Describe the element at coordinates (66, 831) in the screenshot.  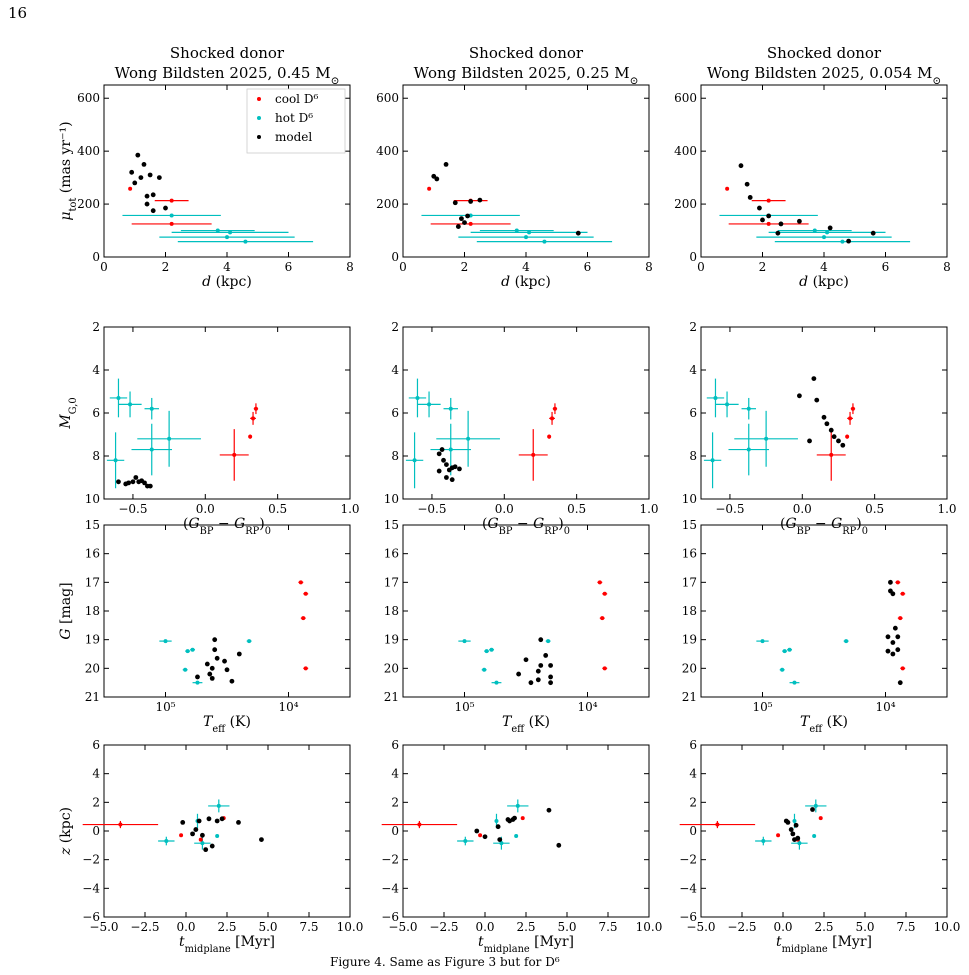
I see `y-axis-label: z (kpc)` at that location.